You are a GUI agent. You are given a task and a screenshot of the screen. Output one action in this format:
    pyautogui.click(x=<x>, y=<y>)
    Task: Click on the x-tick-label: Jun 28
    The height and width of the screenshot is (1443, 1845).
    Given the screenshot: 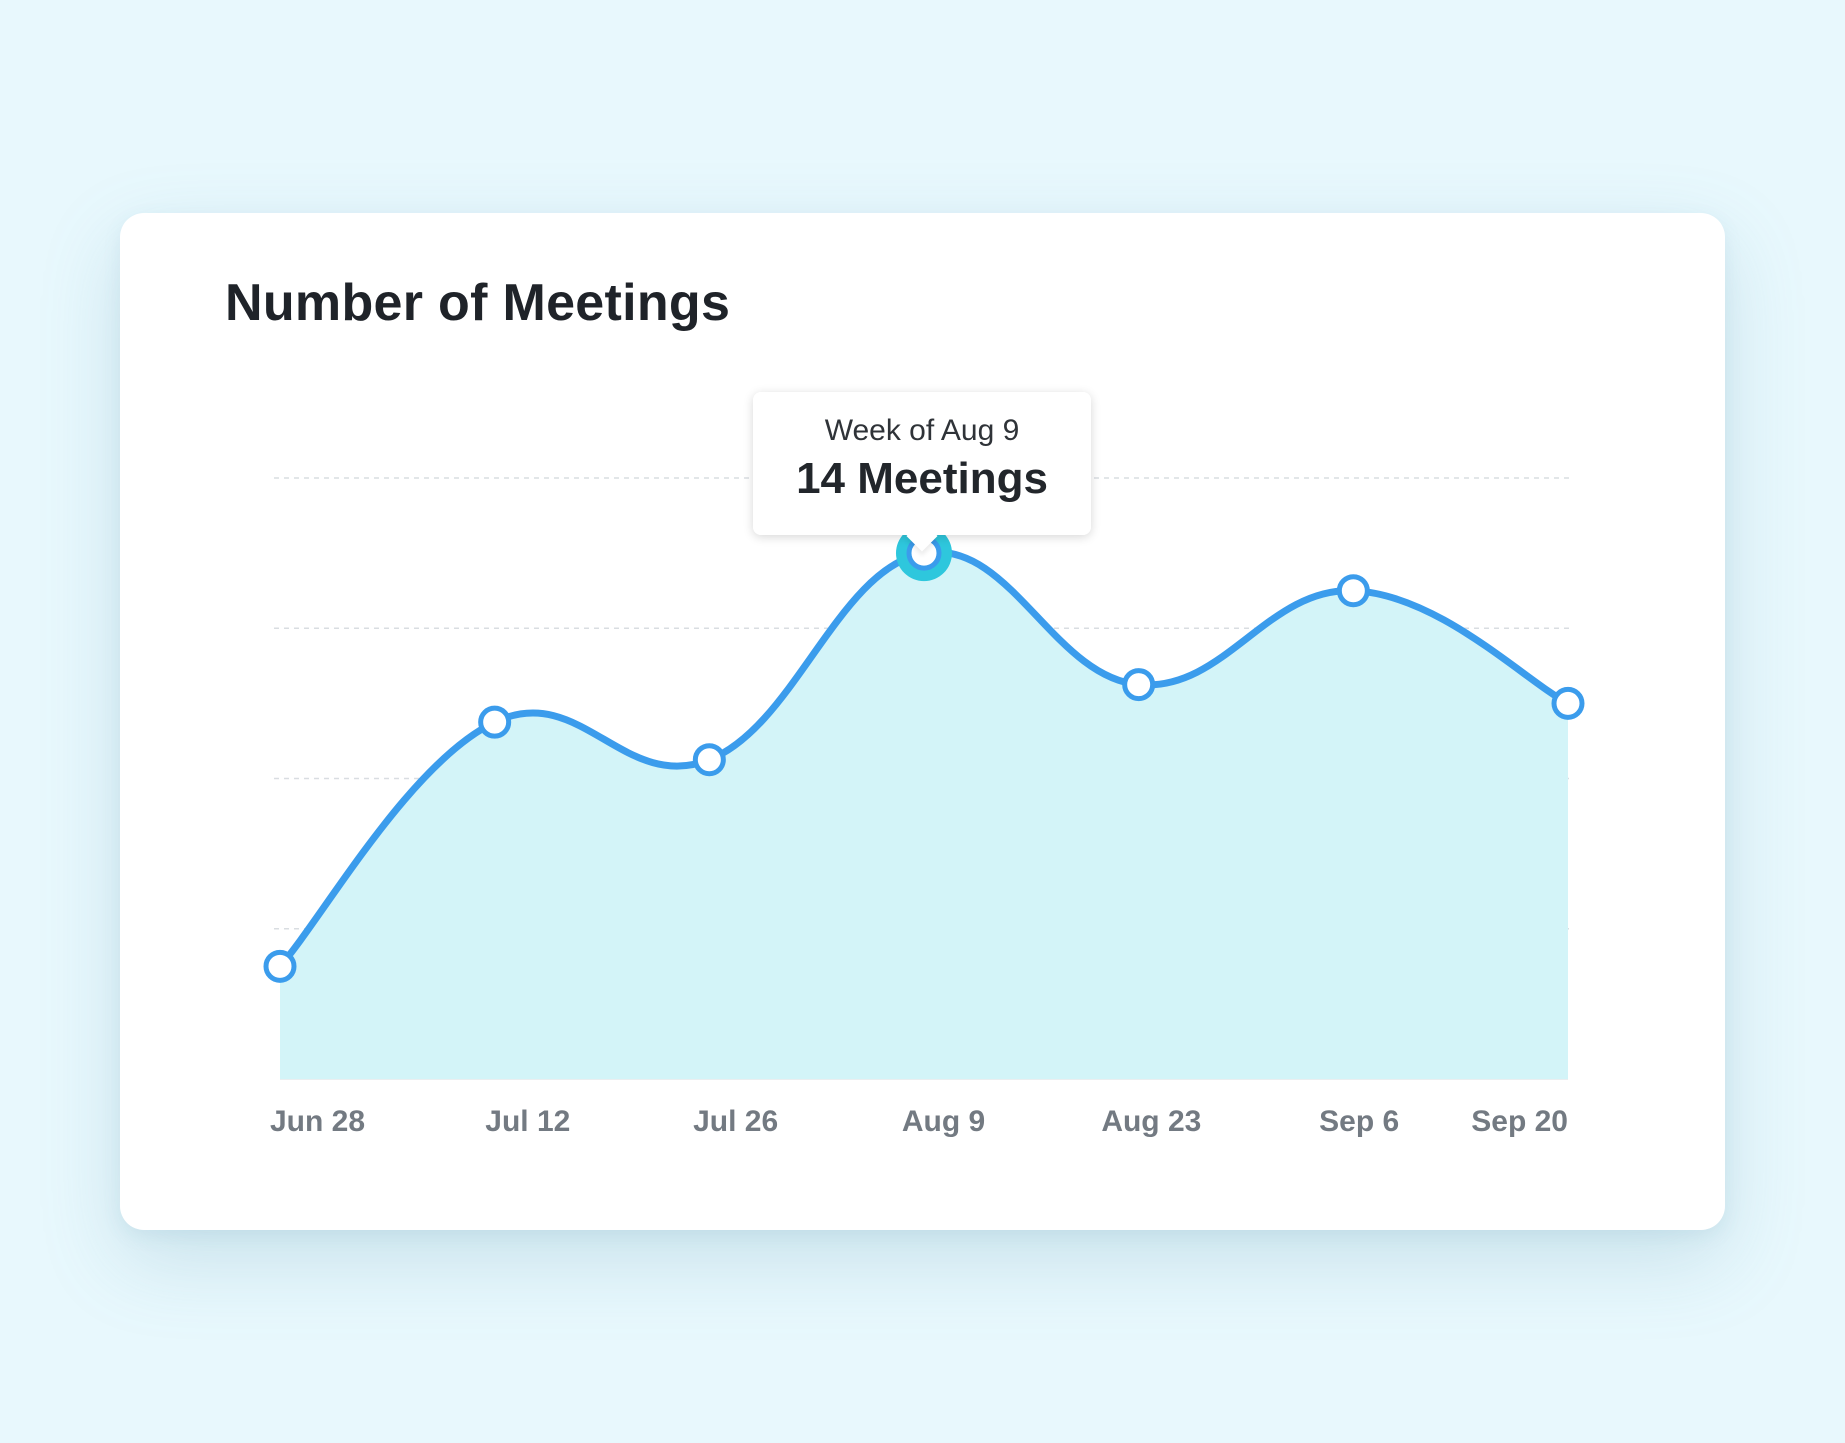 What is the action you would take?
    pyautogui.click(x=317, y=1121)
    